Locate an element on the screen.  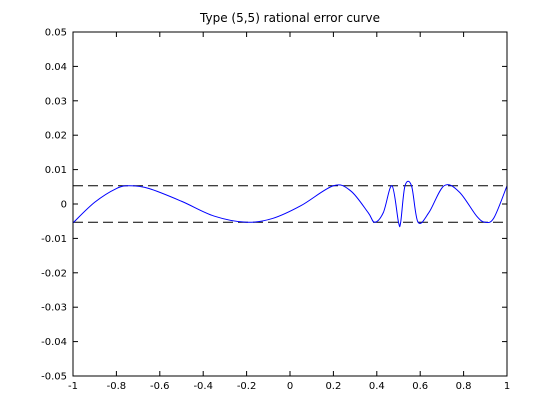
x-tick-label: -0.4 is located at coordinates (203, 386).